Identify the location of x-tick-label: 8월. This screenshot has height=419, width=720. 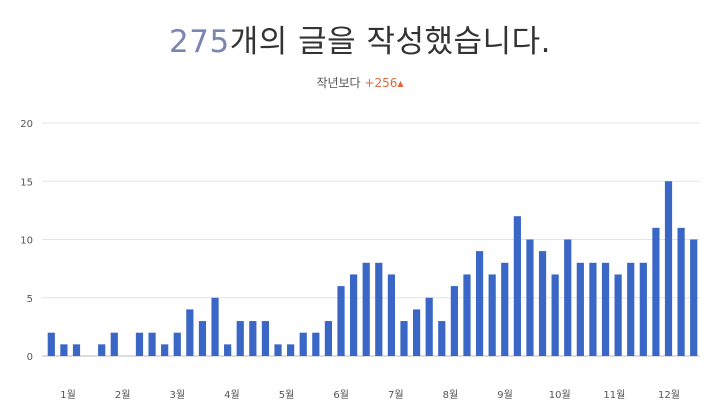
(451, 395).